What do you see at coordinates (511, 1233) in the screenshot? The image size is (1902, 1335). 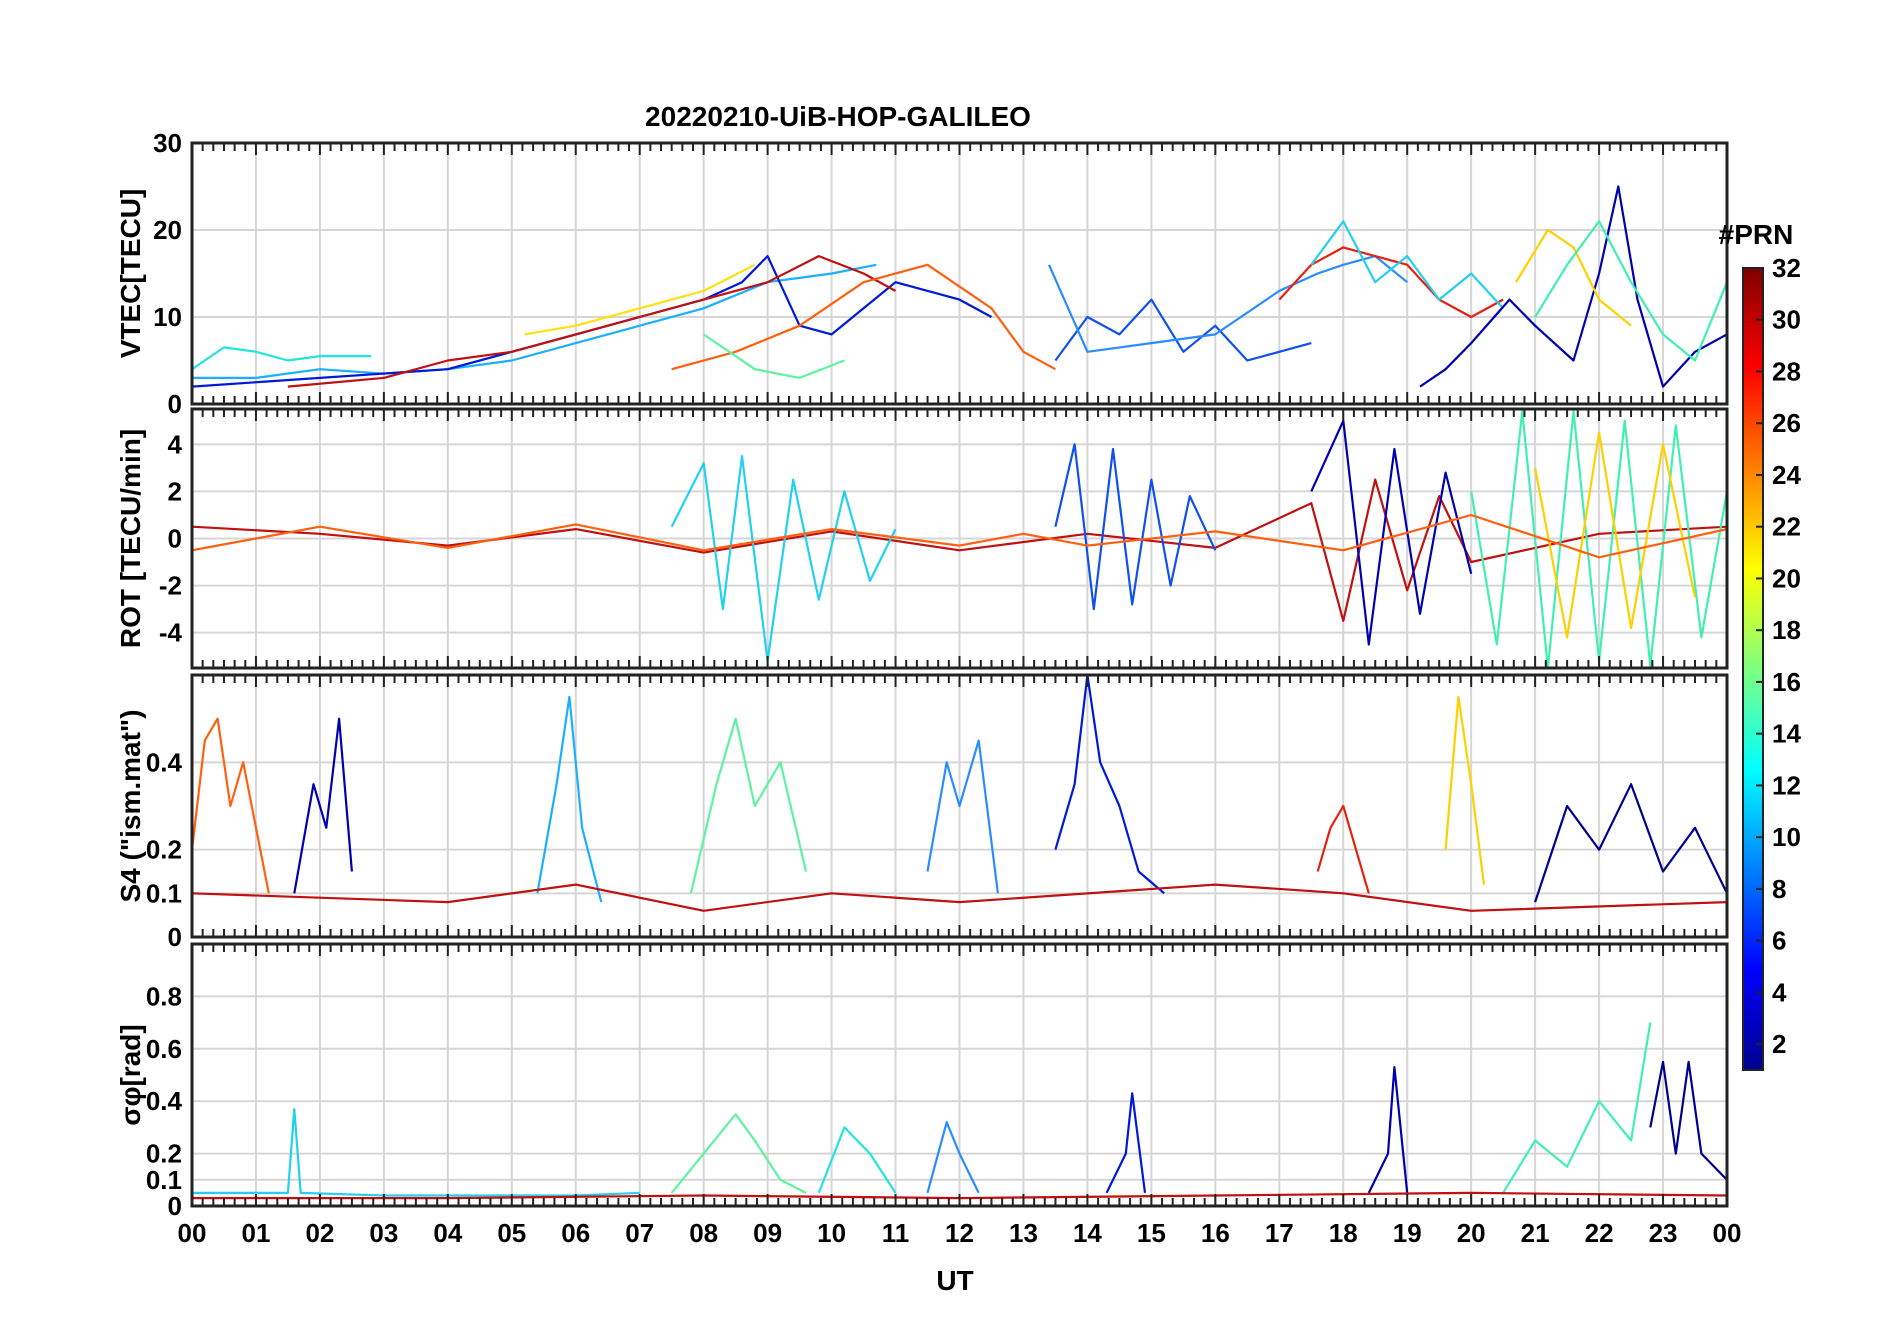 I see `x-tick-label: 05` at bounding box center [511, 1233].